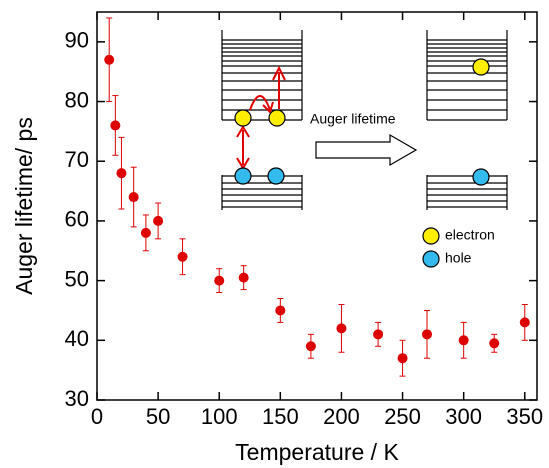 The image size is (549, 468). Describe the element at coordinates (463, 416) in the screenshot. I see `x-tick-label: 300` at that location.